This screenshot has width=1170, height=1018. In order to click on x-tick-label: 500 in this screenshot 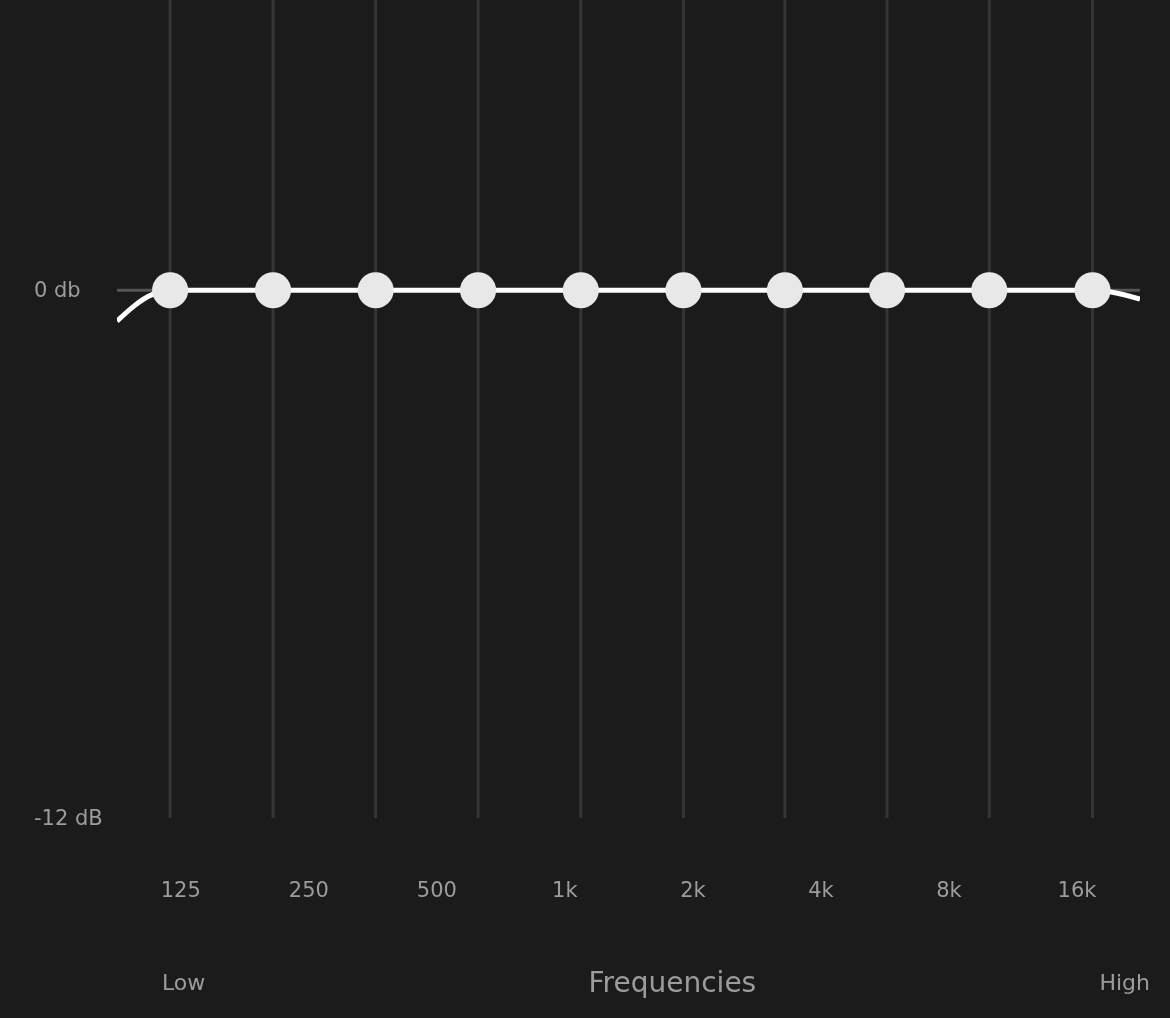, I will do `click(436, 890)`.